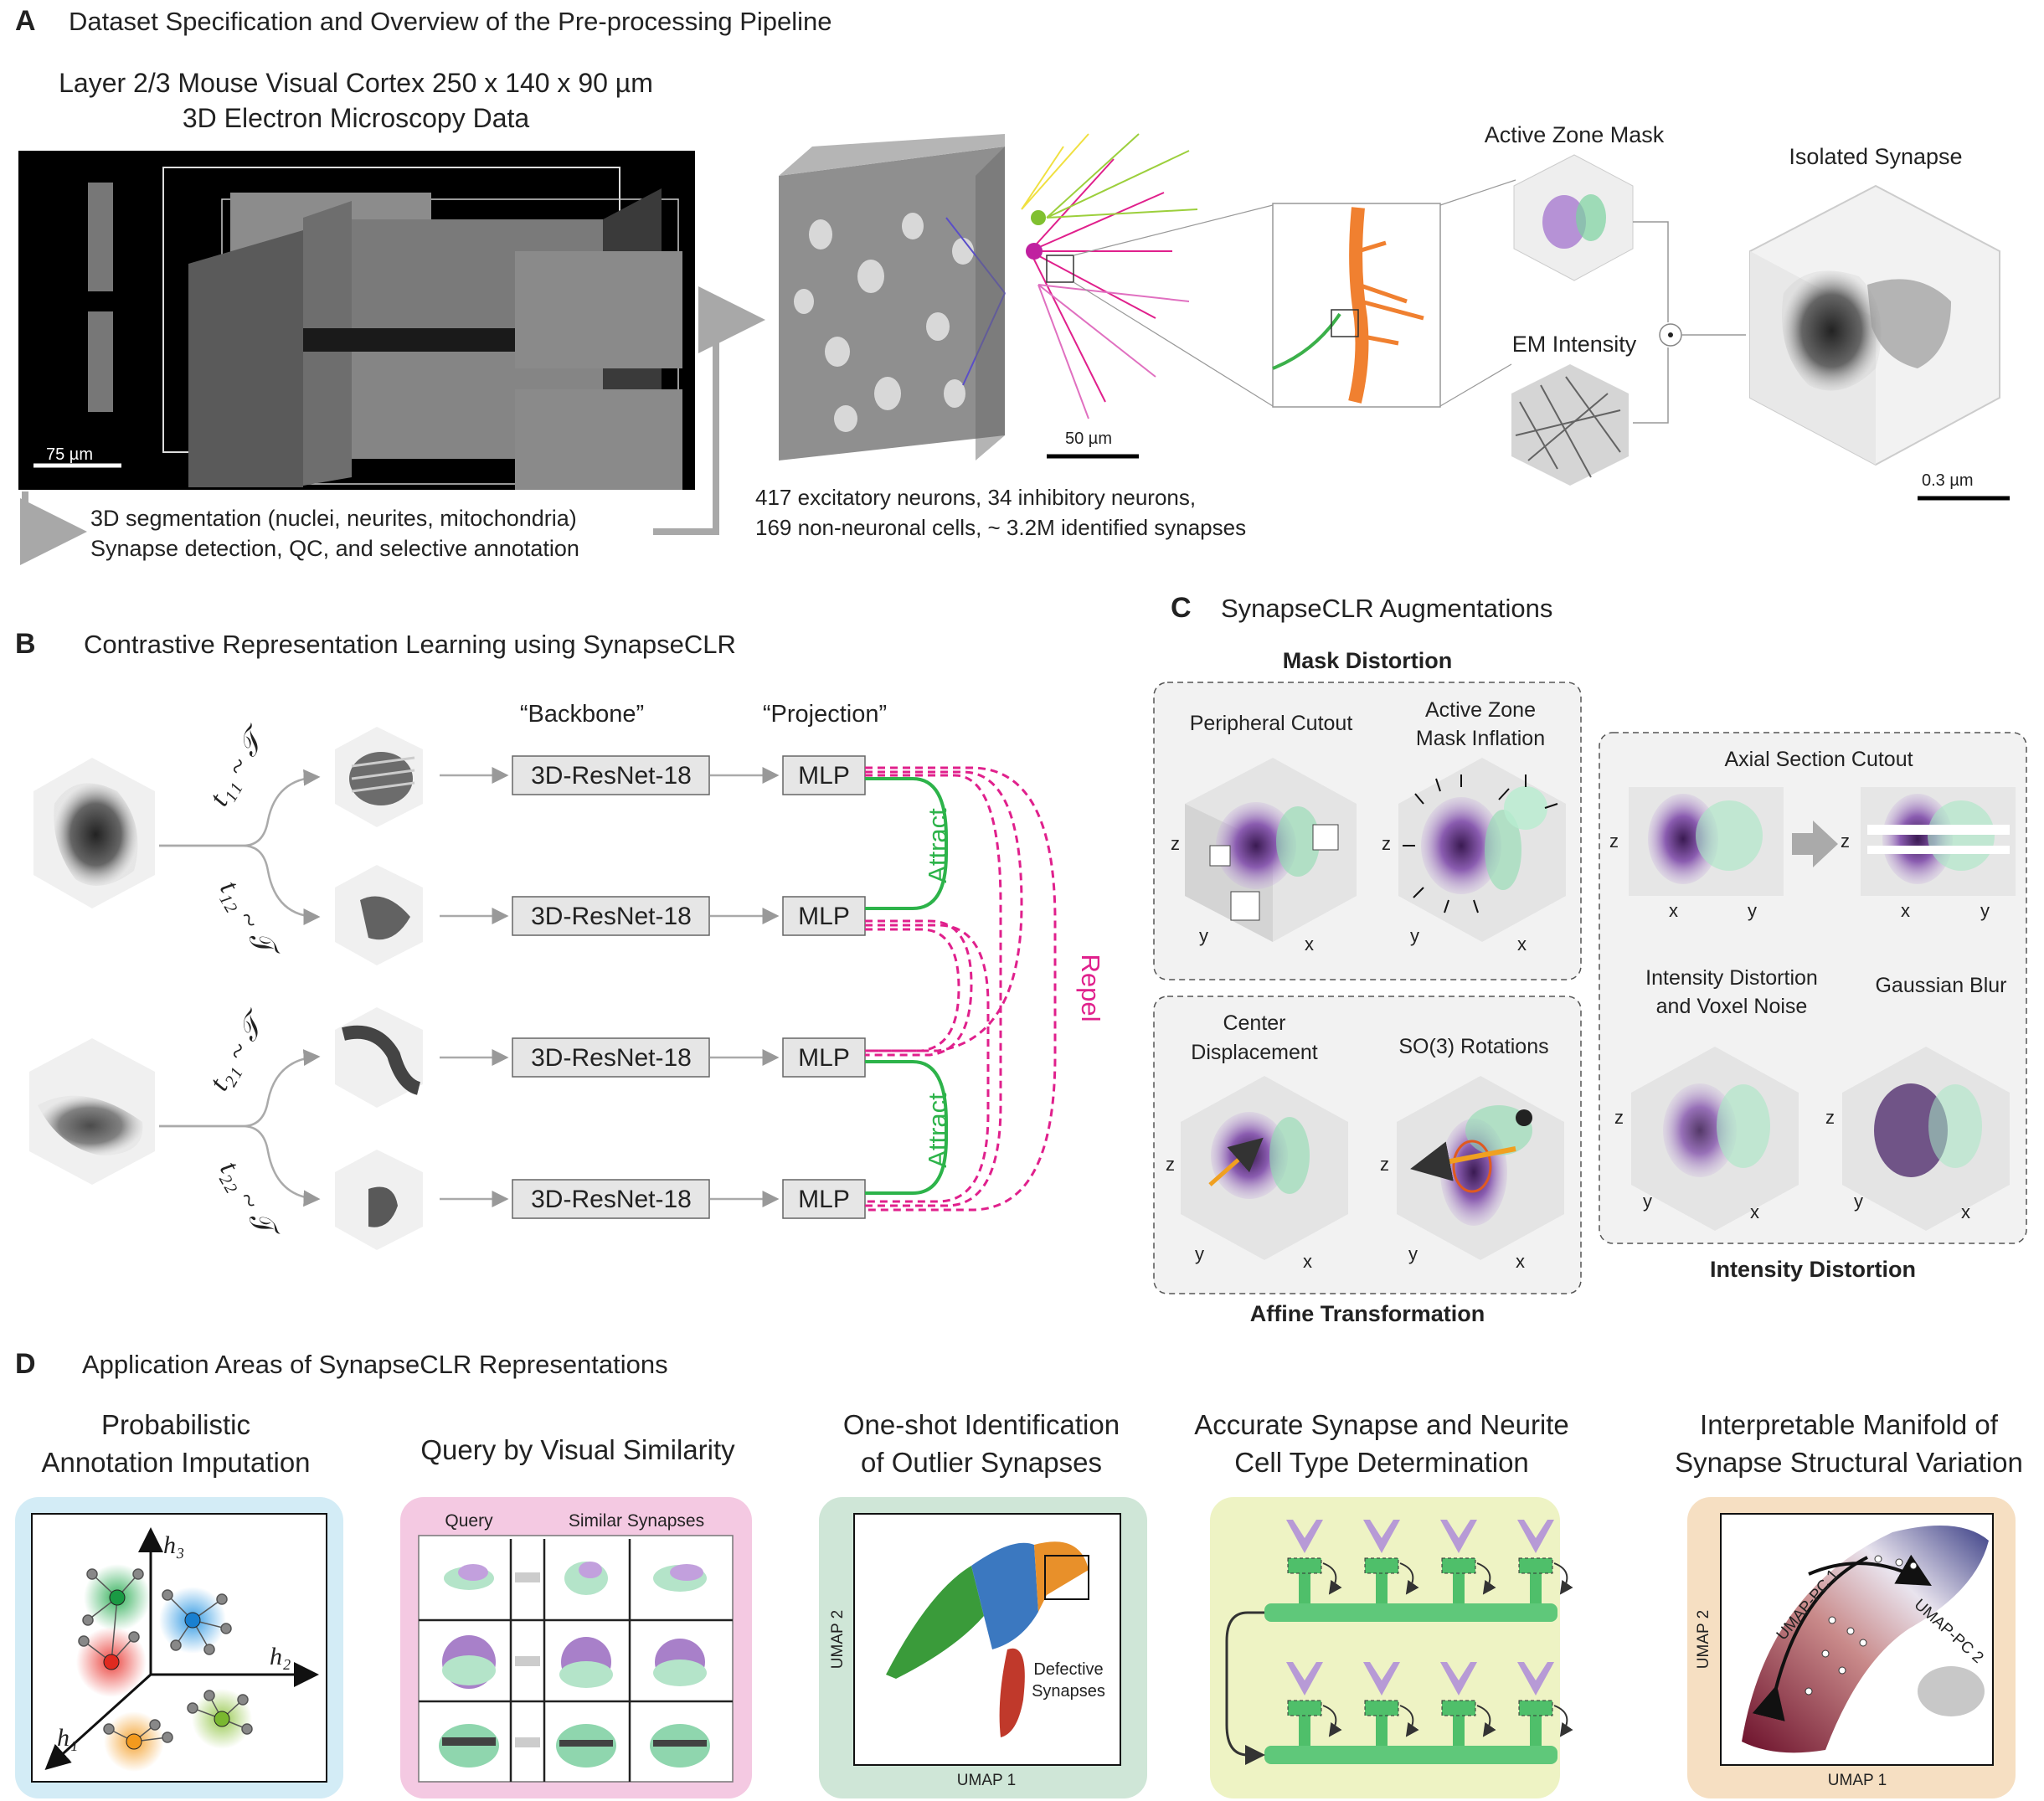  I want to click on pipeline-arrow-down, so click(53, 528).